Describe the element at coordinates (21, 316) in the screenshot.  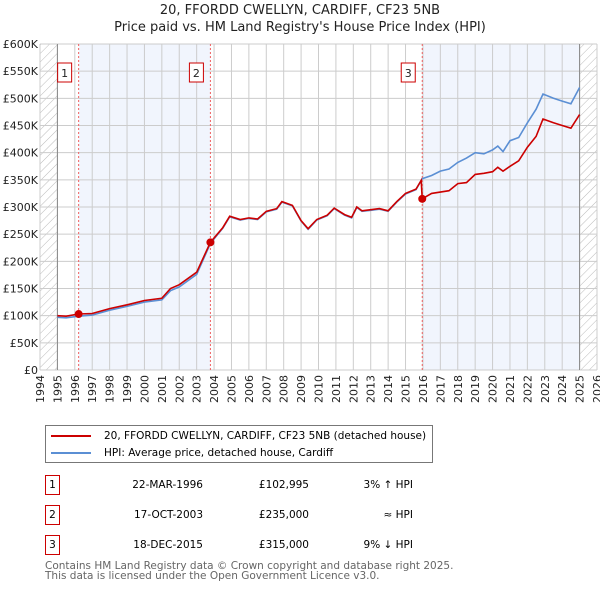
I see `y-tick-label: £100K` at that location.